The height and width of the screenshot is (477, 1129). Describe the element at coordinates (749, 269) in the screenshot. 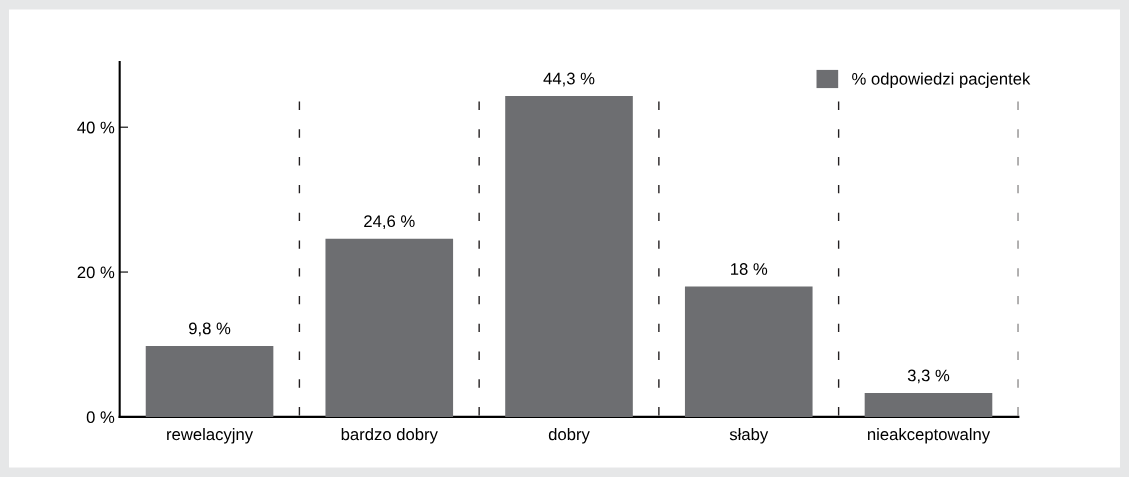

I see `data-label: 18 %` at that location.